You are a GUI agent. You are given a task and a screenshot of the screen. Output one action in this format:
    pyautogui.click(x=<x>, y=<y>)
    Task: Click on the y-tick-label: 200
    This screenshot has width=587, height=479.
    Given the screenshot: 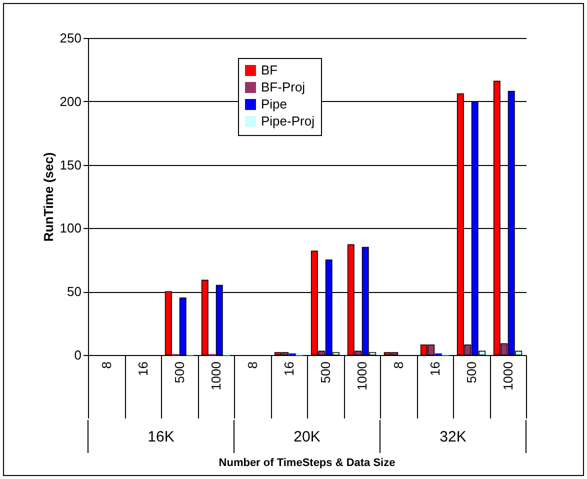 What is the action you would take?
    pyautogui.click(x=71, y=101)
    